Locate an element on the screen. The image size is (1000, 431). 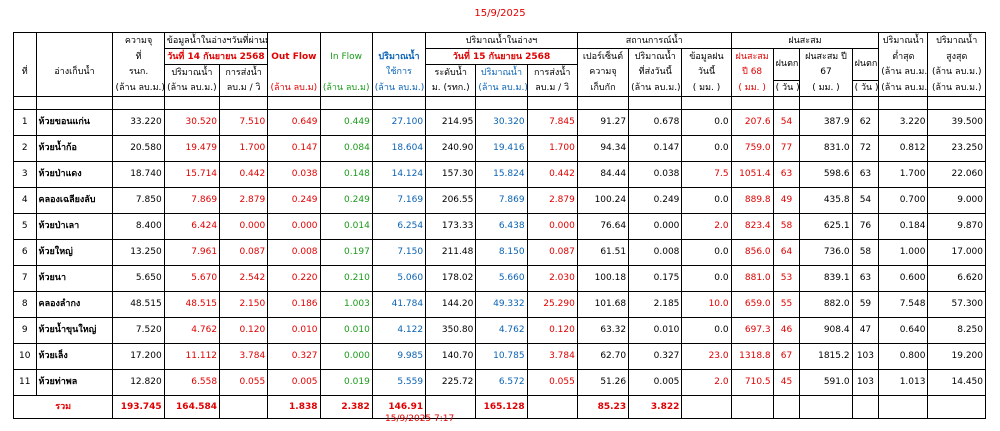
cell-yvol: 7.869 is located at coordinates (192, 200).